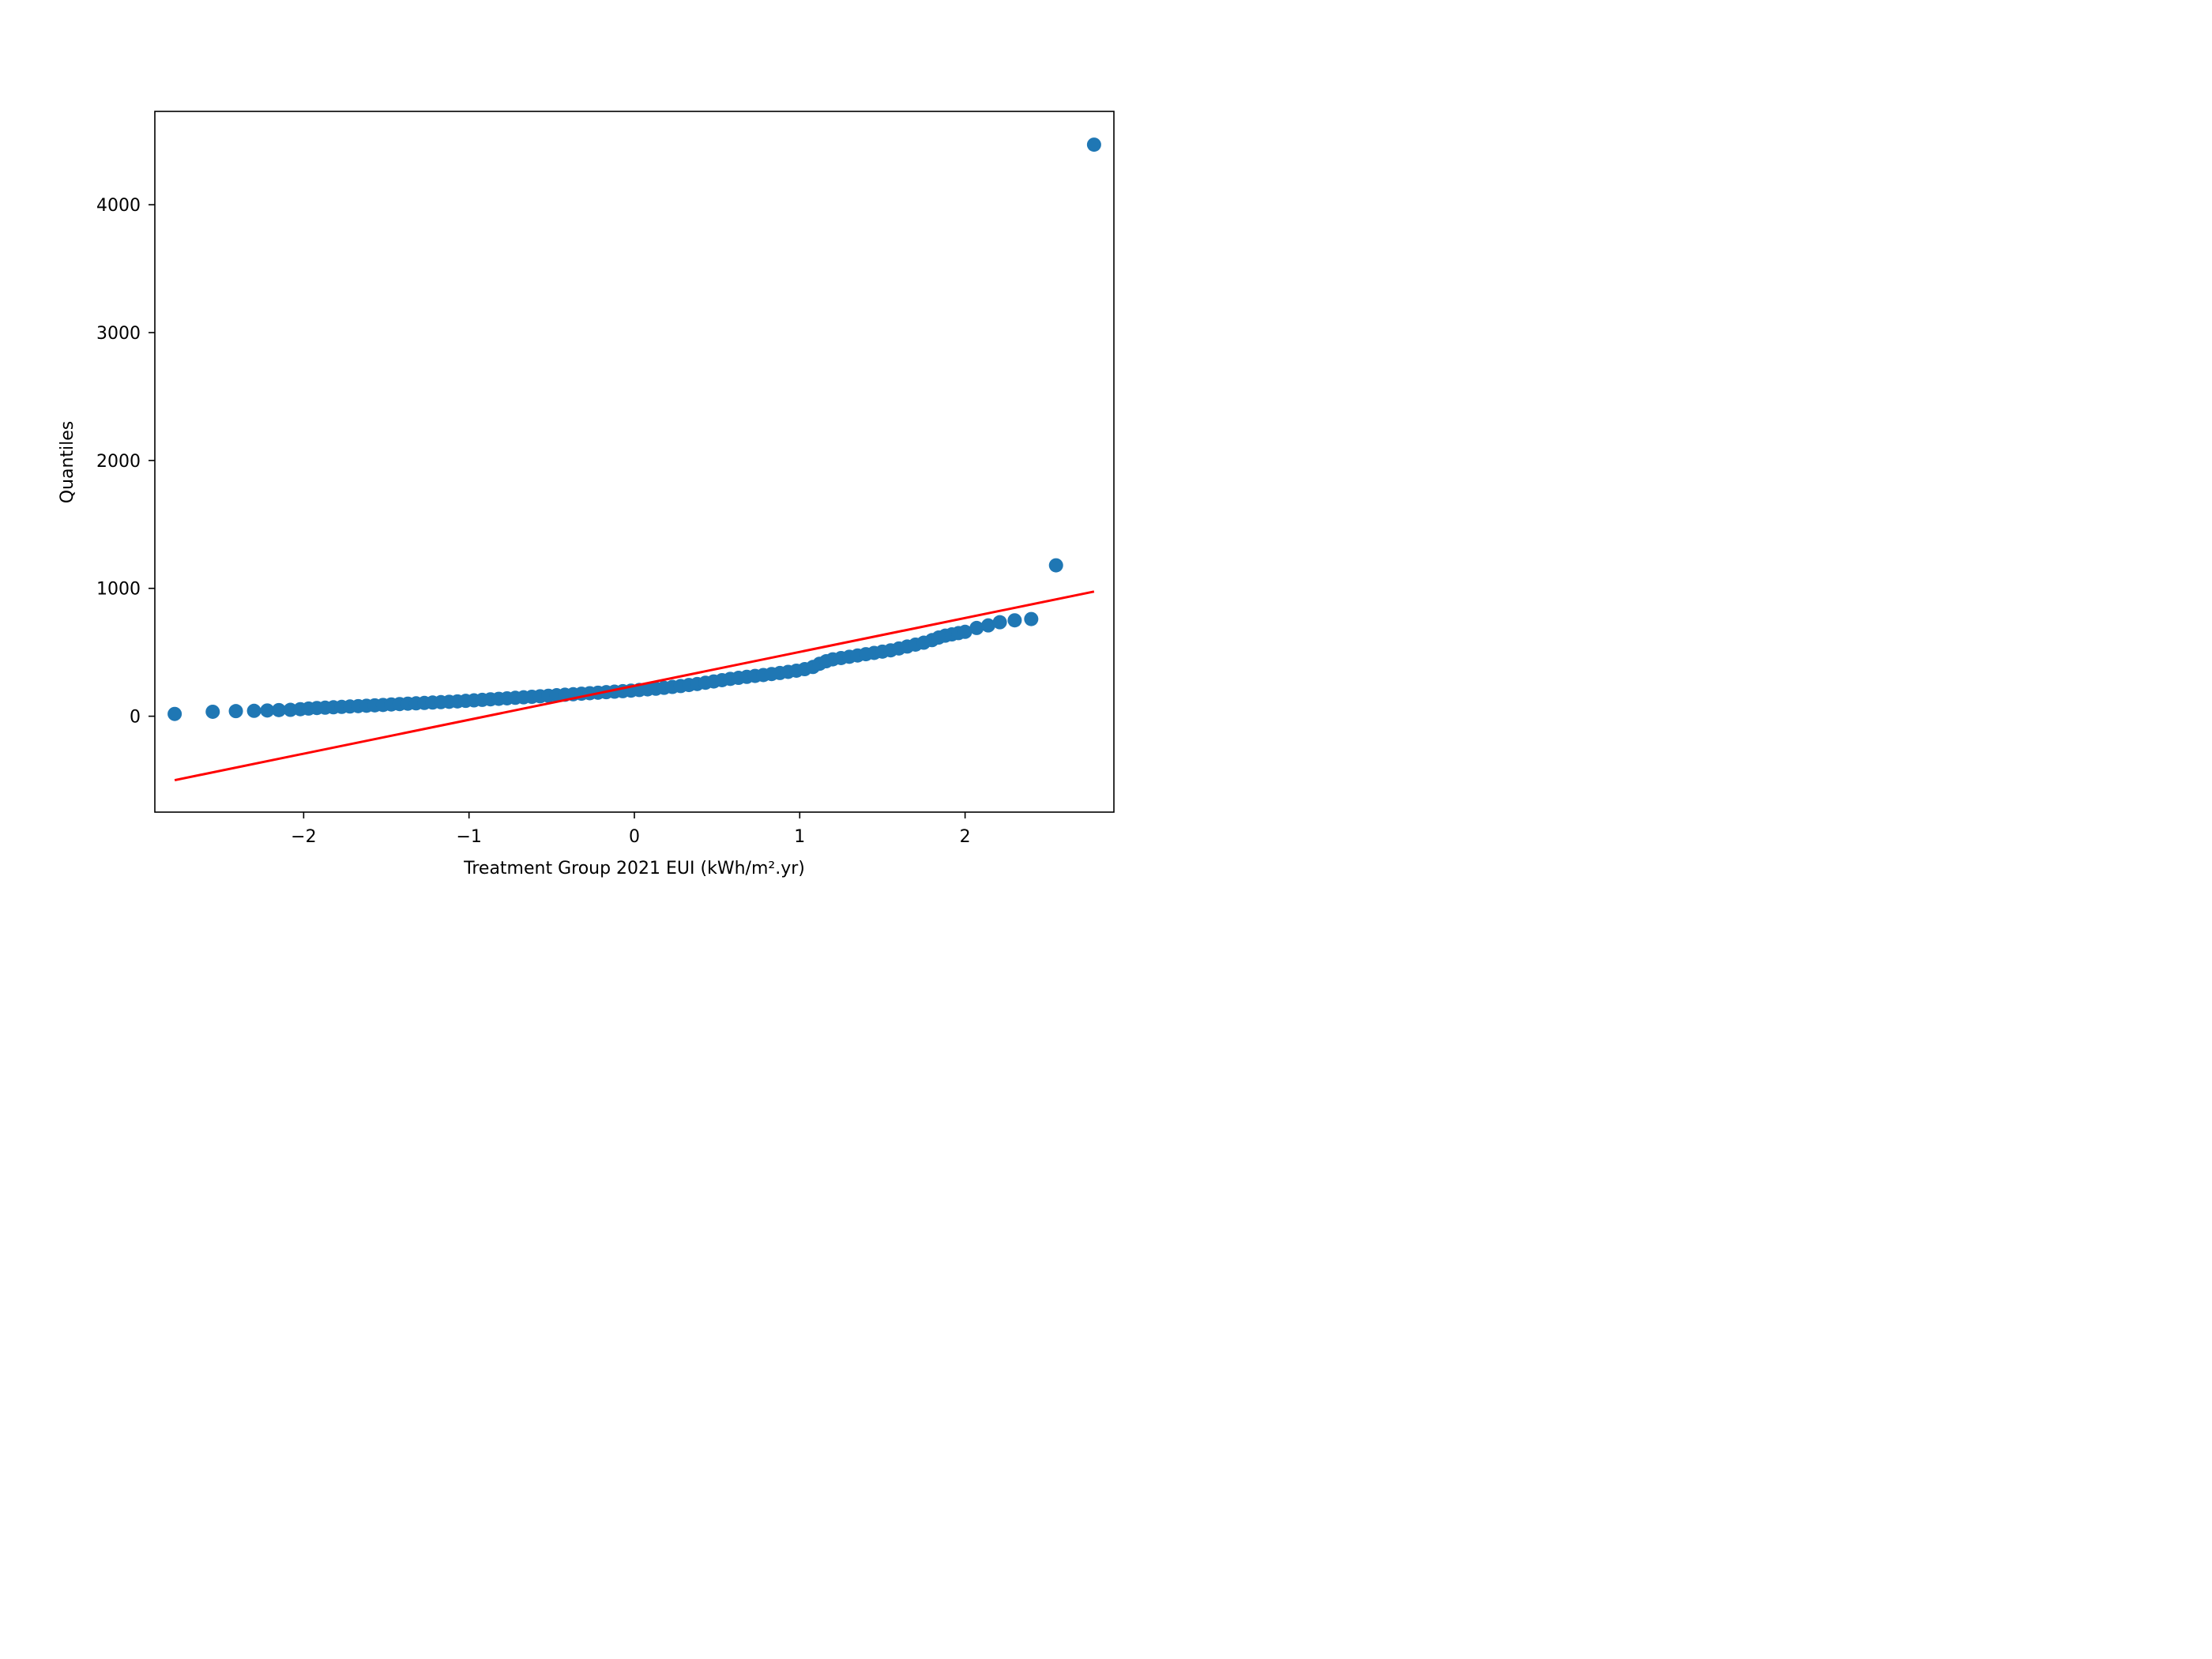 This screenshot has width=2212, height=1659. I want to click on y-tick-label: 3000, so click(118, 334).